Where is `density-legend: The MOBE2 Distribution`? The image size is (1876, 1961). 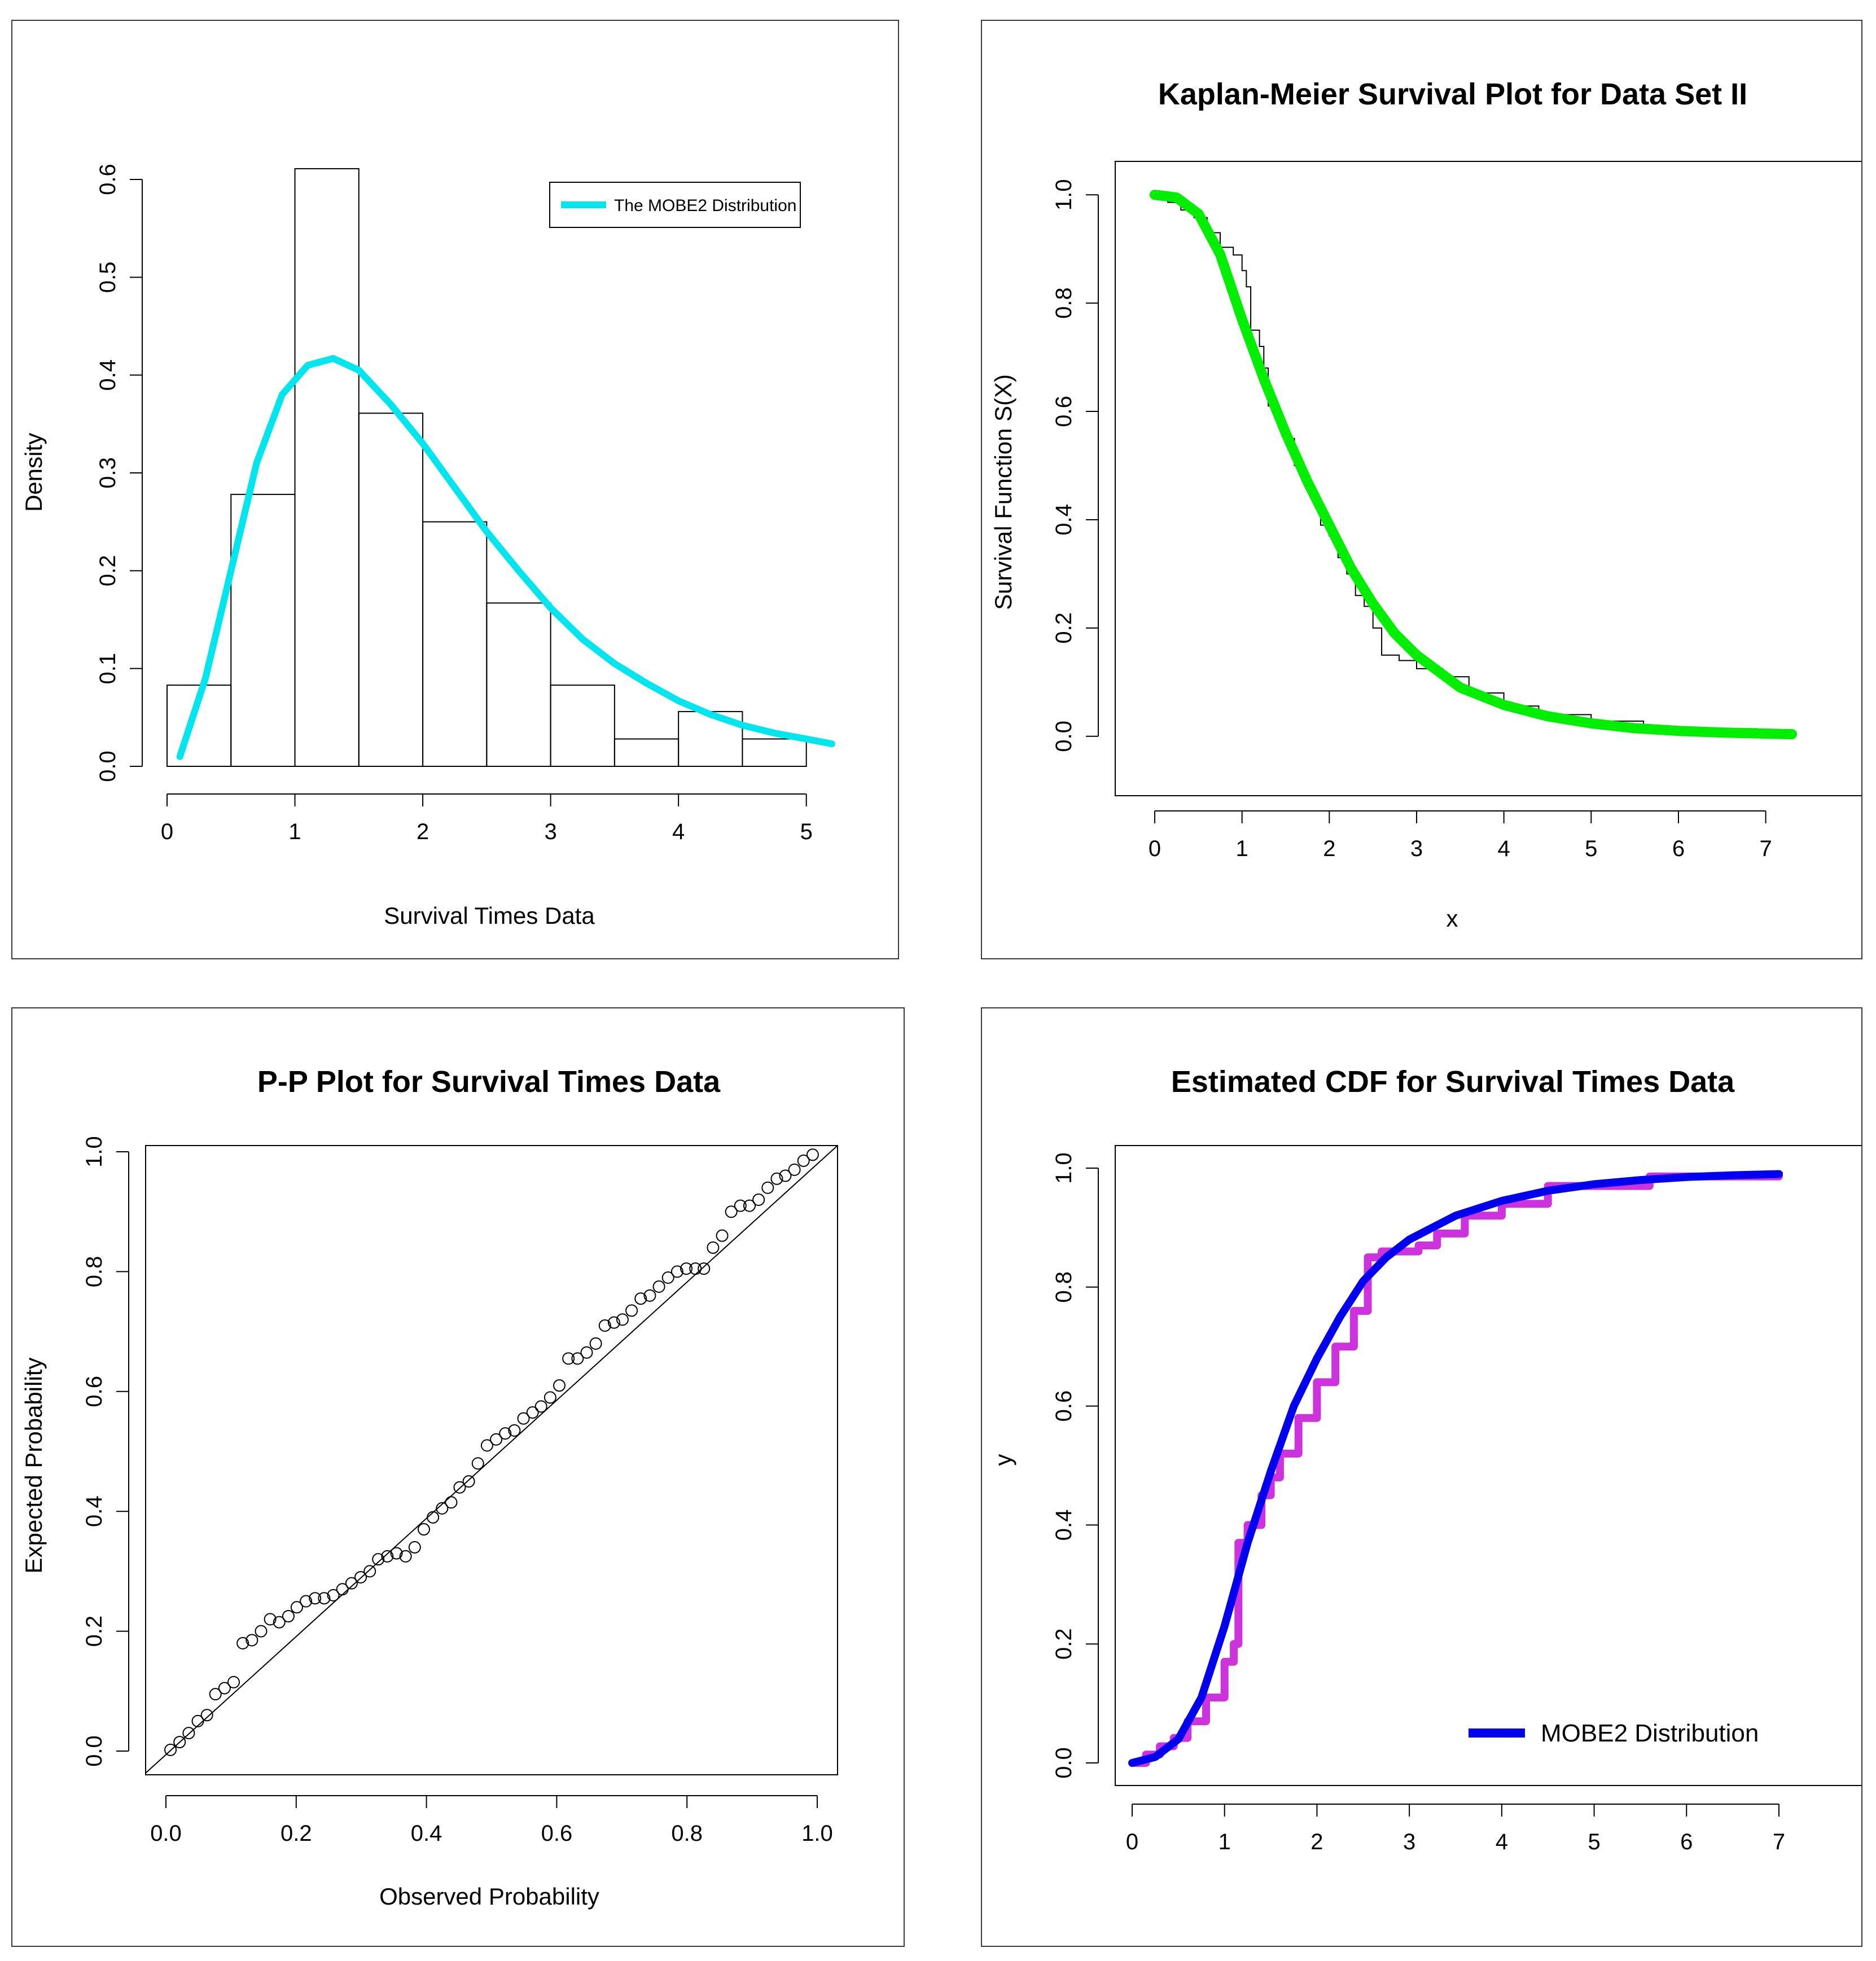
density-legend: The MOBE2 Distribution is located at coordinates (675, 205).